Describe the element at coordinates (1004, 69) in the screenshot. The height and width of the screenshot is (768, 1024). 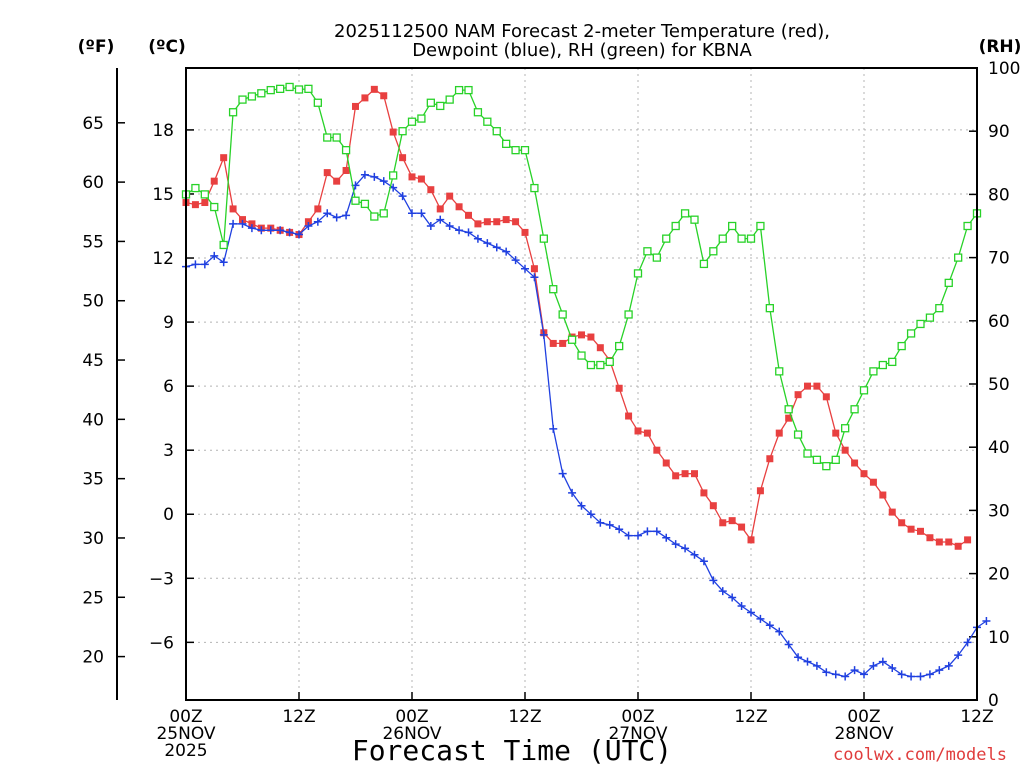
I see `rh-tick-label: 100` at that location.